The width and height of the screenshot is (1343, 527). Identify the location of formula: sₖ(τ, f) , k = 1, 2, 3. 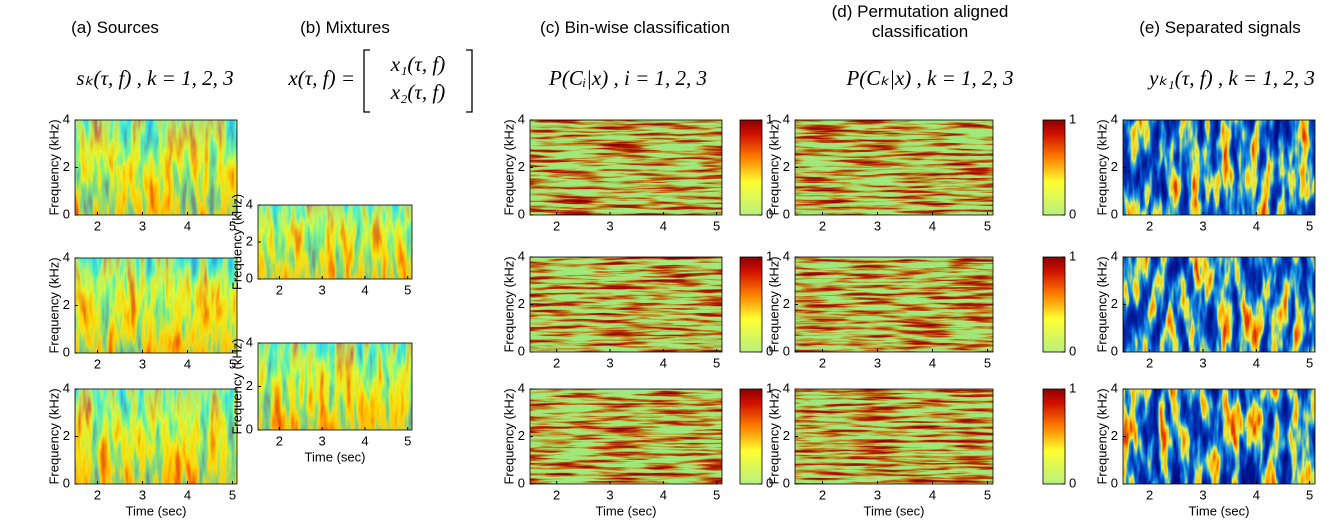
(154, 78).